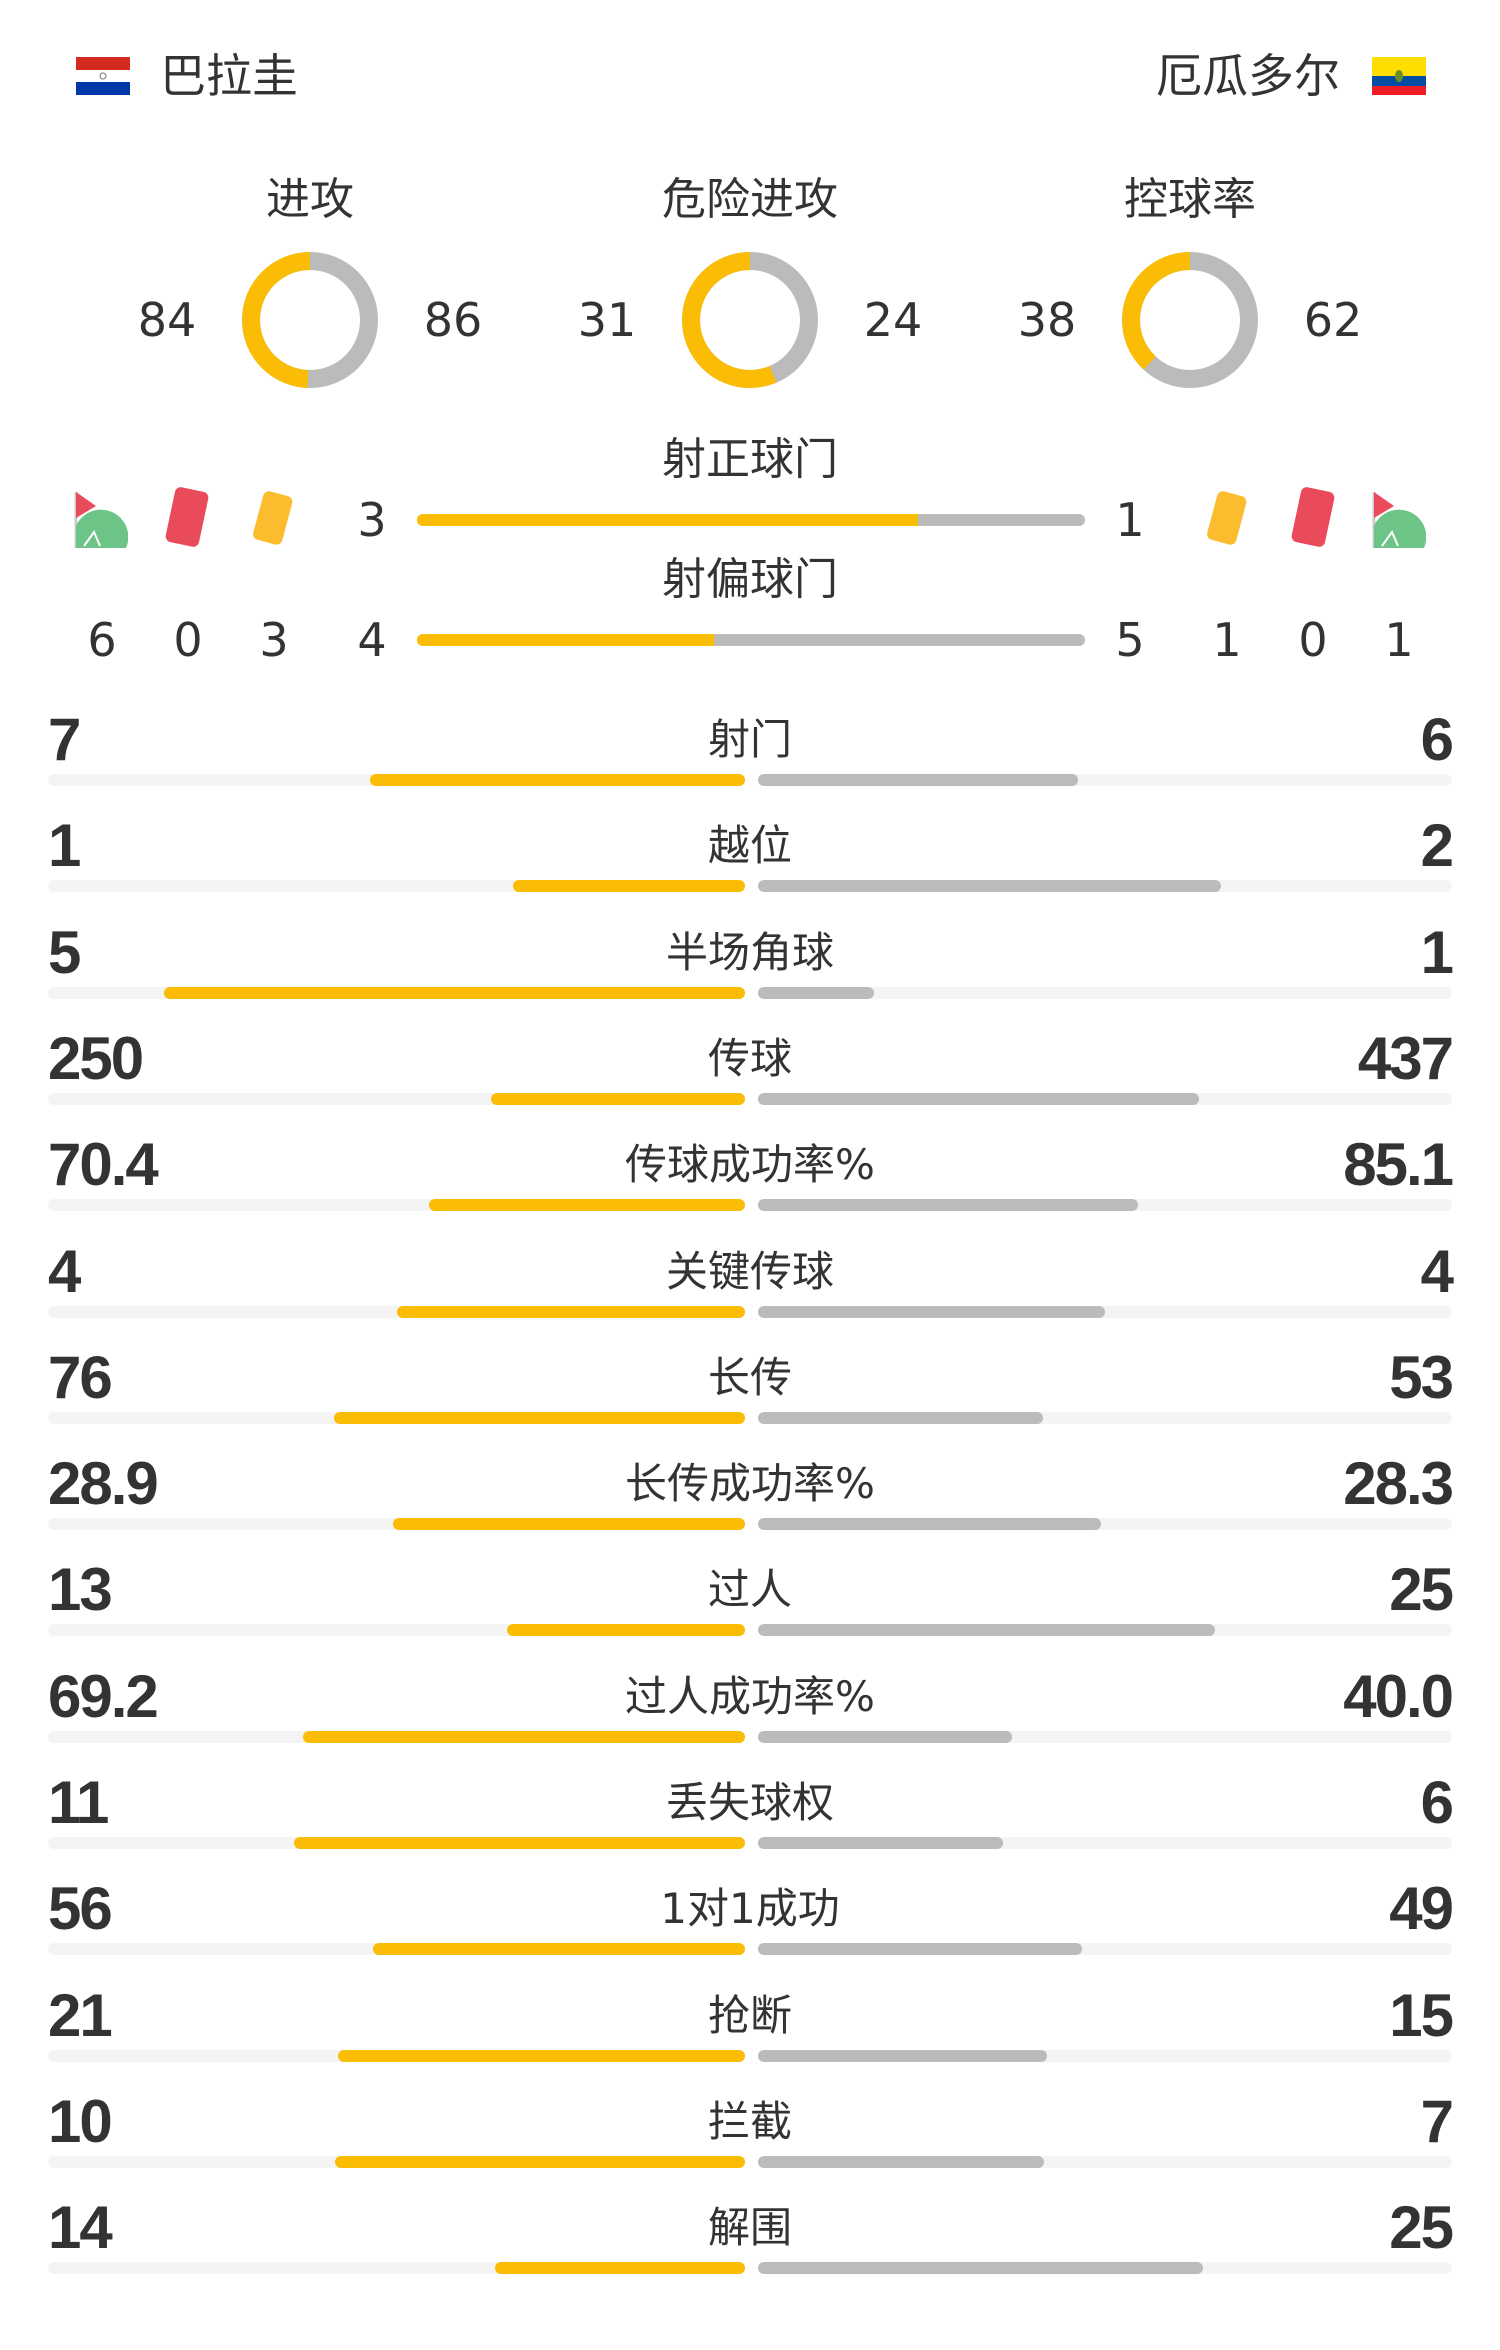  Describe the element at coordinates (1398, 1165) in the screenshot. I see `stat-away-value: 85.1` at that location.